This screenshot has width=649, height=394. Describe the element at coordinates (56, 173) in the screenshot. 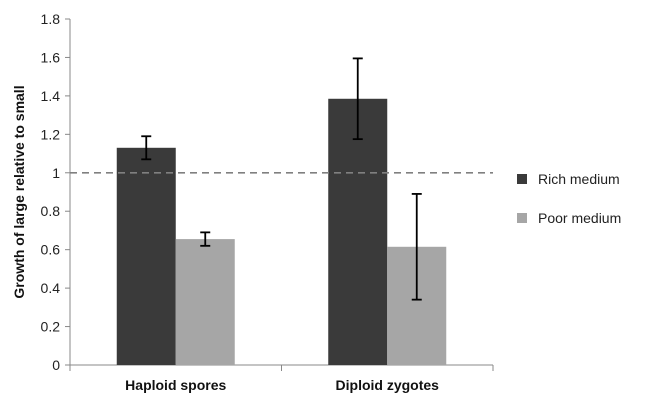

I see `y-tick-label: 1` at that location.